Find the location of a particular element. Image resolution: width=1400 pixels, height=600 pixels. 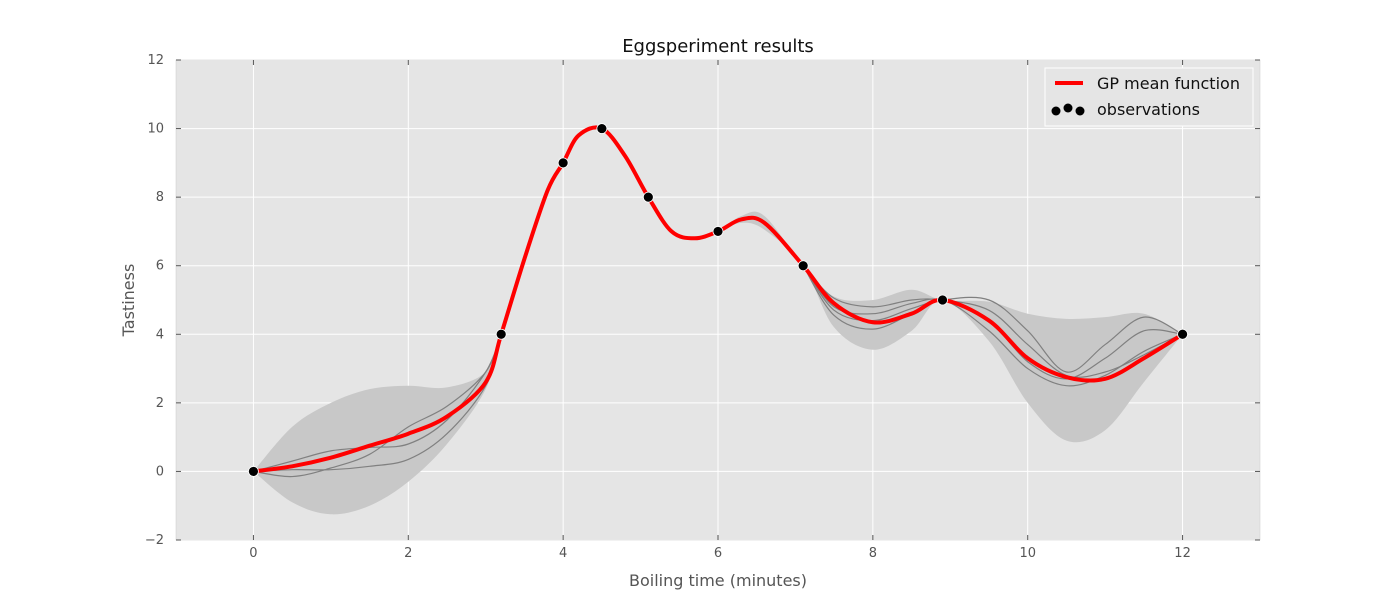

y-tick-label: 10 is located at coordinates (155, 129).